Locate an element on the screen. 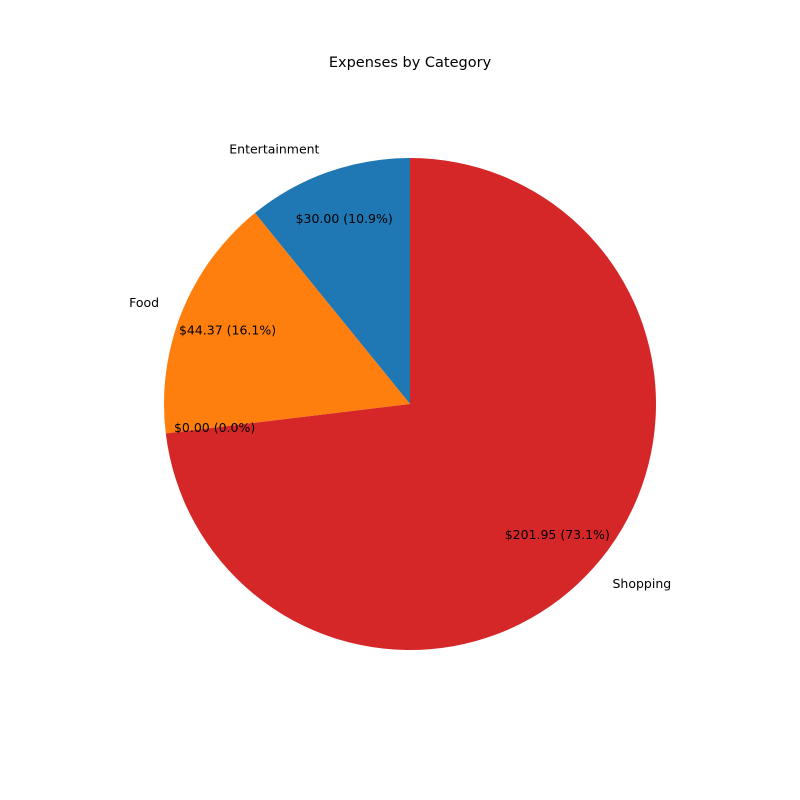 This screenshot has height=800, width=800. category-label-entertainment: Entertainment is located at coordinates (274, 148).